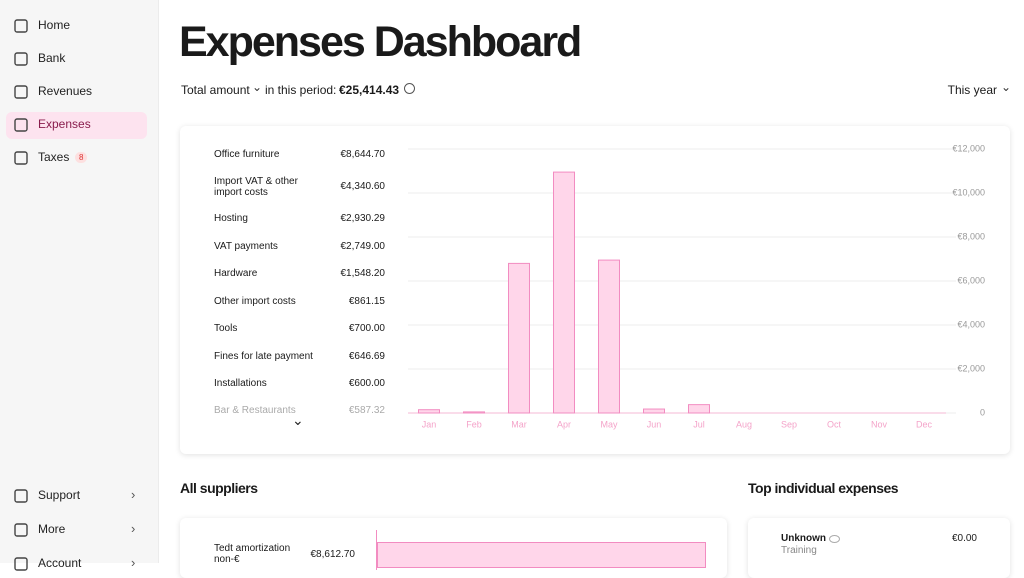 The height and width of the screenshot is (578, 1024). I want to click on x-tick-label: Mar, so click(519, 424).